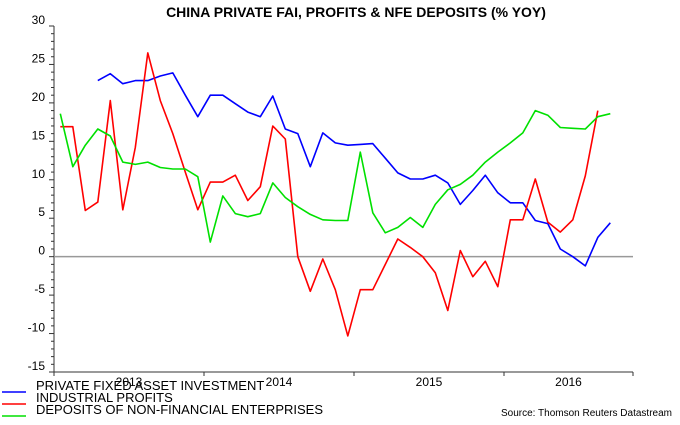  Describe the element at coordinates (39, 20) in the screenshot. I see `y-tick-label: 30` at that location.